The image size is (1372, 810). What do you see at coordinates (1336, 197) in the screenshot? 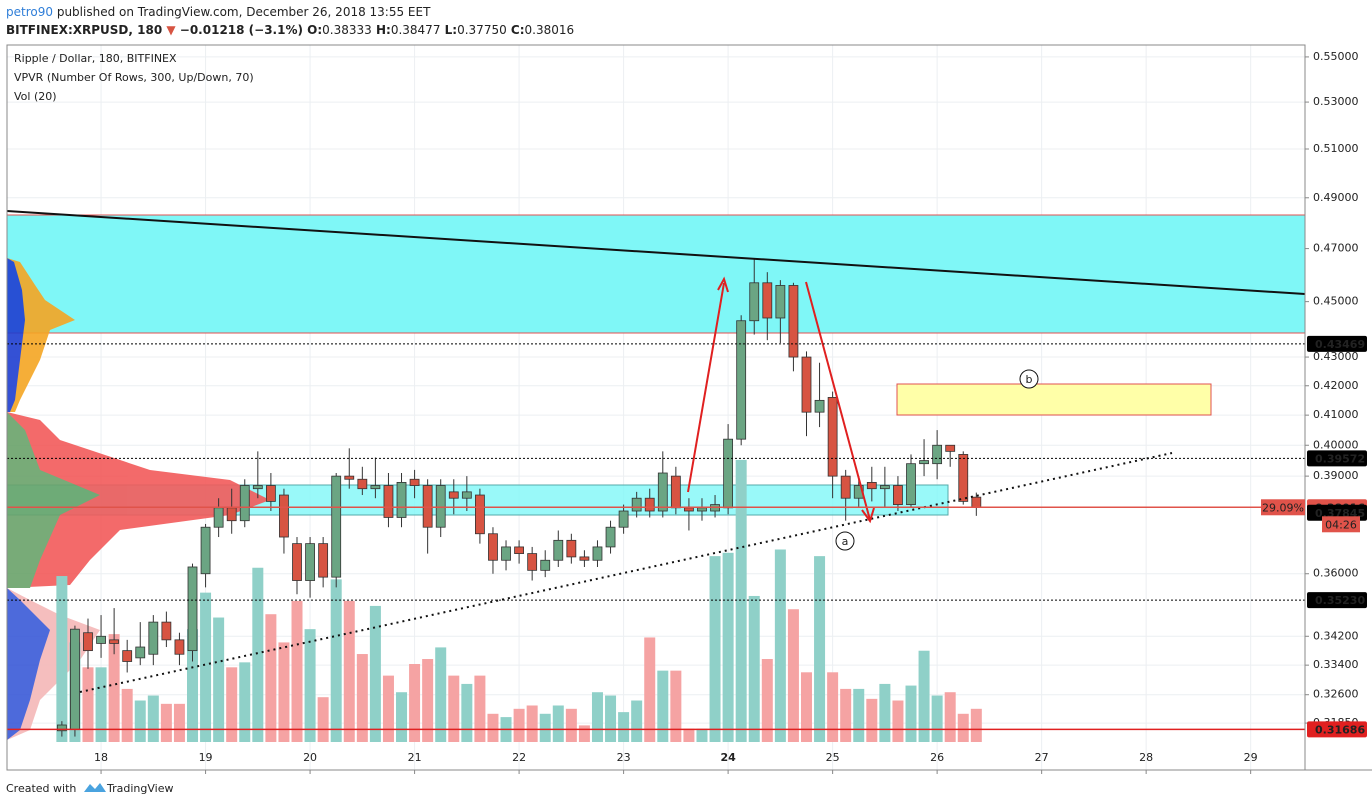
I see `y-tick-label: 0.49000` at bounding box center [1336, 197].